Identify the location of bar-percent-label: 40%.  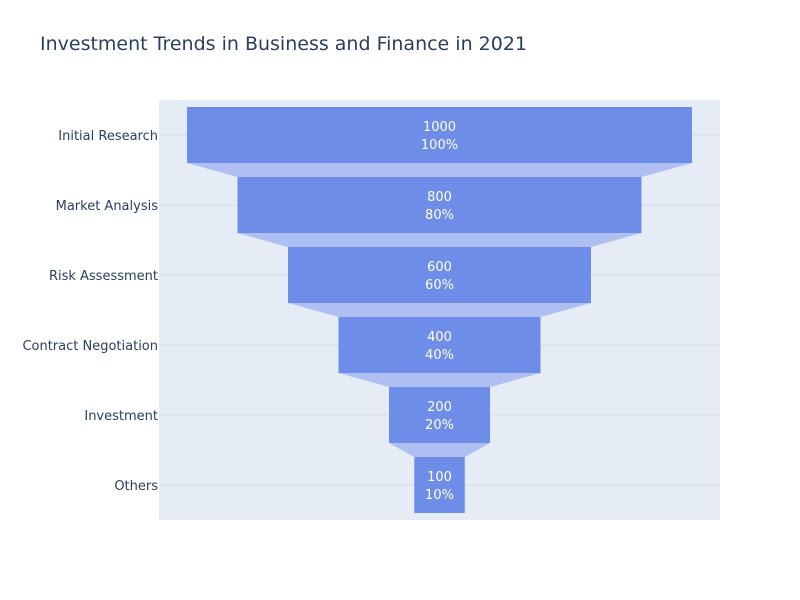
(439, 355).